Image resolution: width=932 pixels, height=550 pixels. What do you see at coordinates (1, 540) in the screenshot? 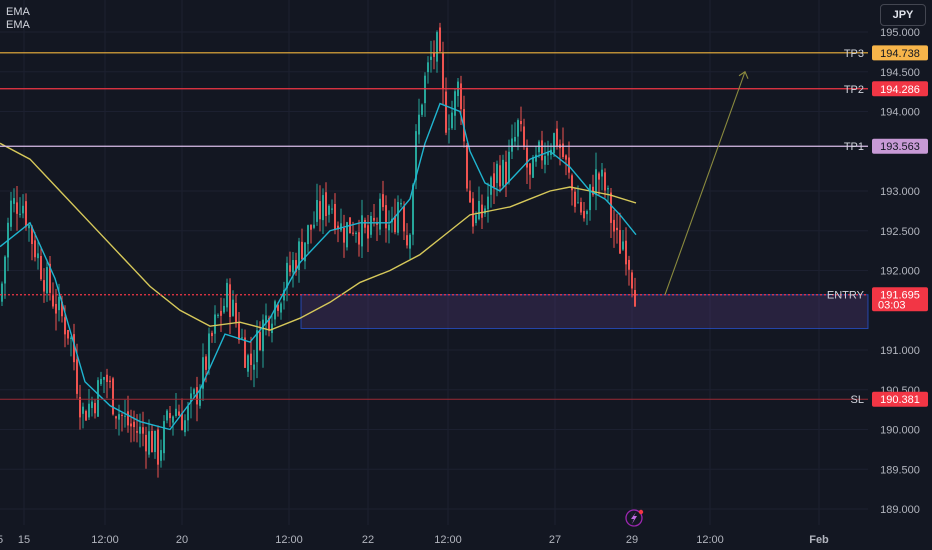
I see `time-tick-label: 5` at bounding box center [1, 540].